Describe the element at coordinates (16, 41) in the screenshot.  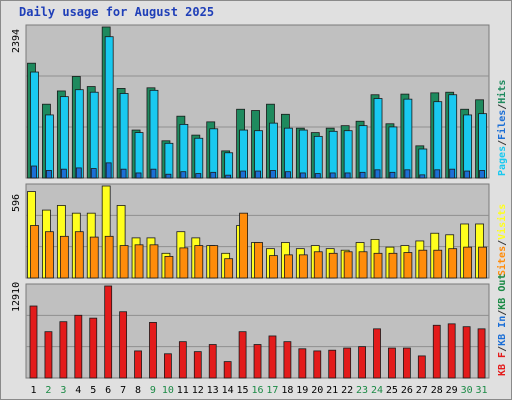
I see `panel-hits-ymax-label: 2394` at that location.